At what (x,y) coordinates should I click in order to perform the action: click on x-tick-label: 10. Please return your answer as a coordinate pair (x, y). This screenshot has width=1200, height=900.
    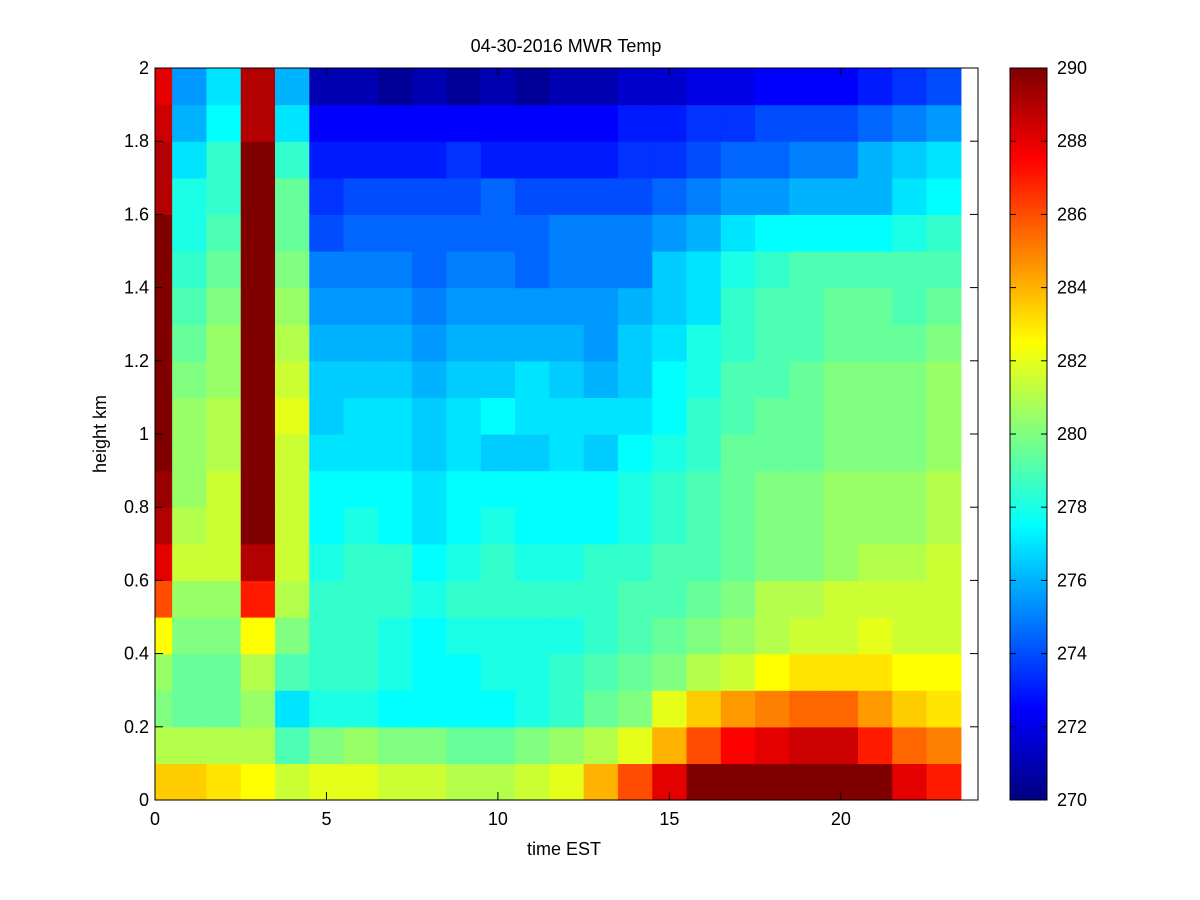
    Looking at the image, I should click on (498, 819).